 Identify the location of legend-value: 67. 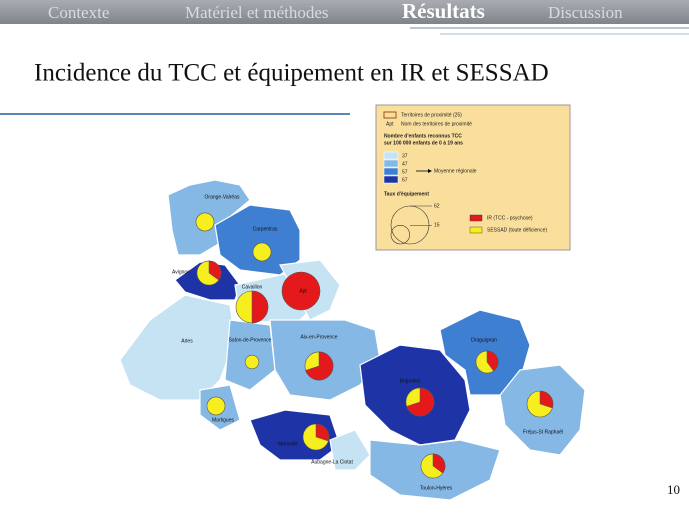
(405, 180).